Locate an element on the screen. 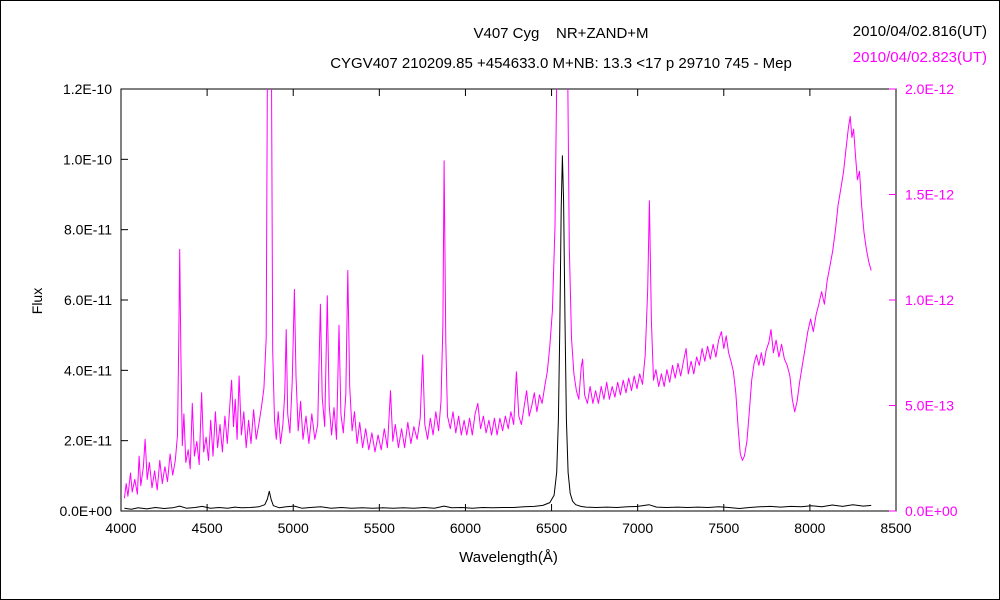 The height and width of the screenshot is (600, 1000). x-tick-label: 8000 is located at coordinates (809, 528).